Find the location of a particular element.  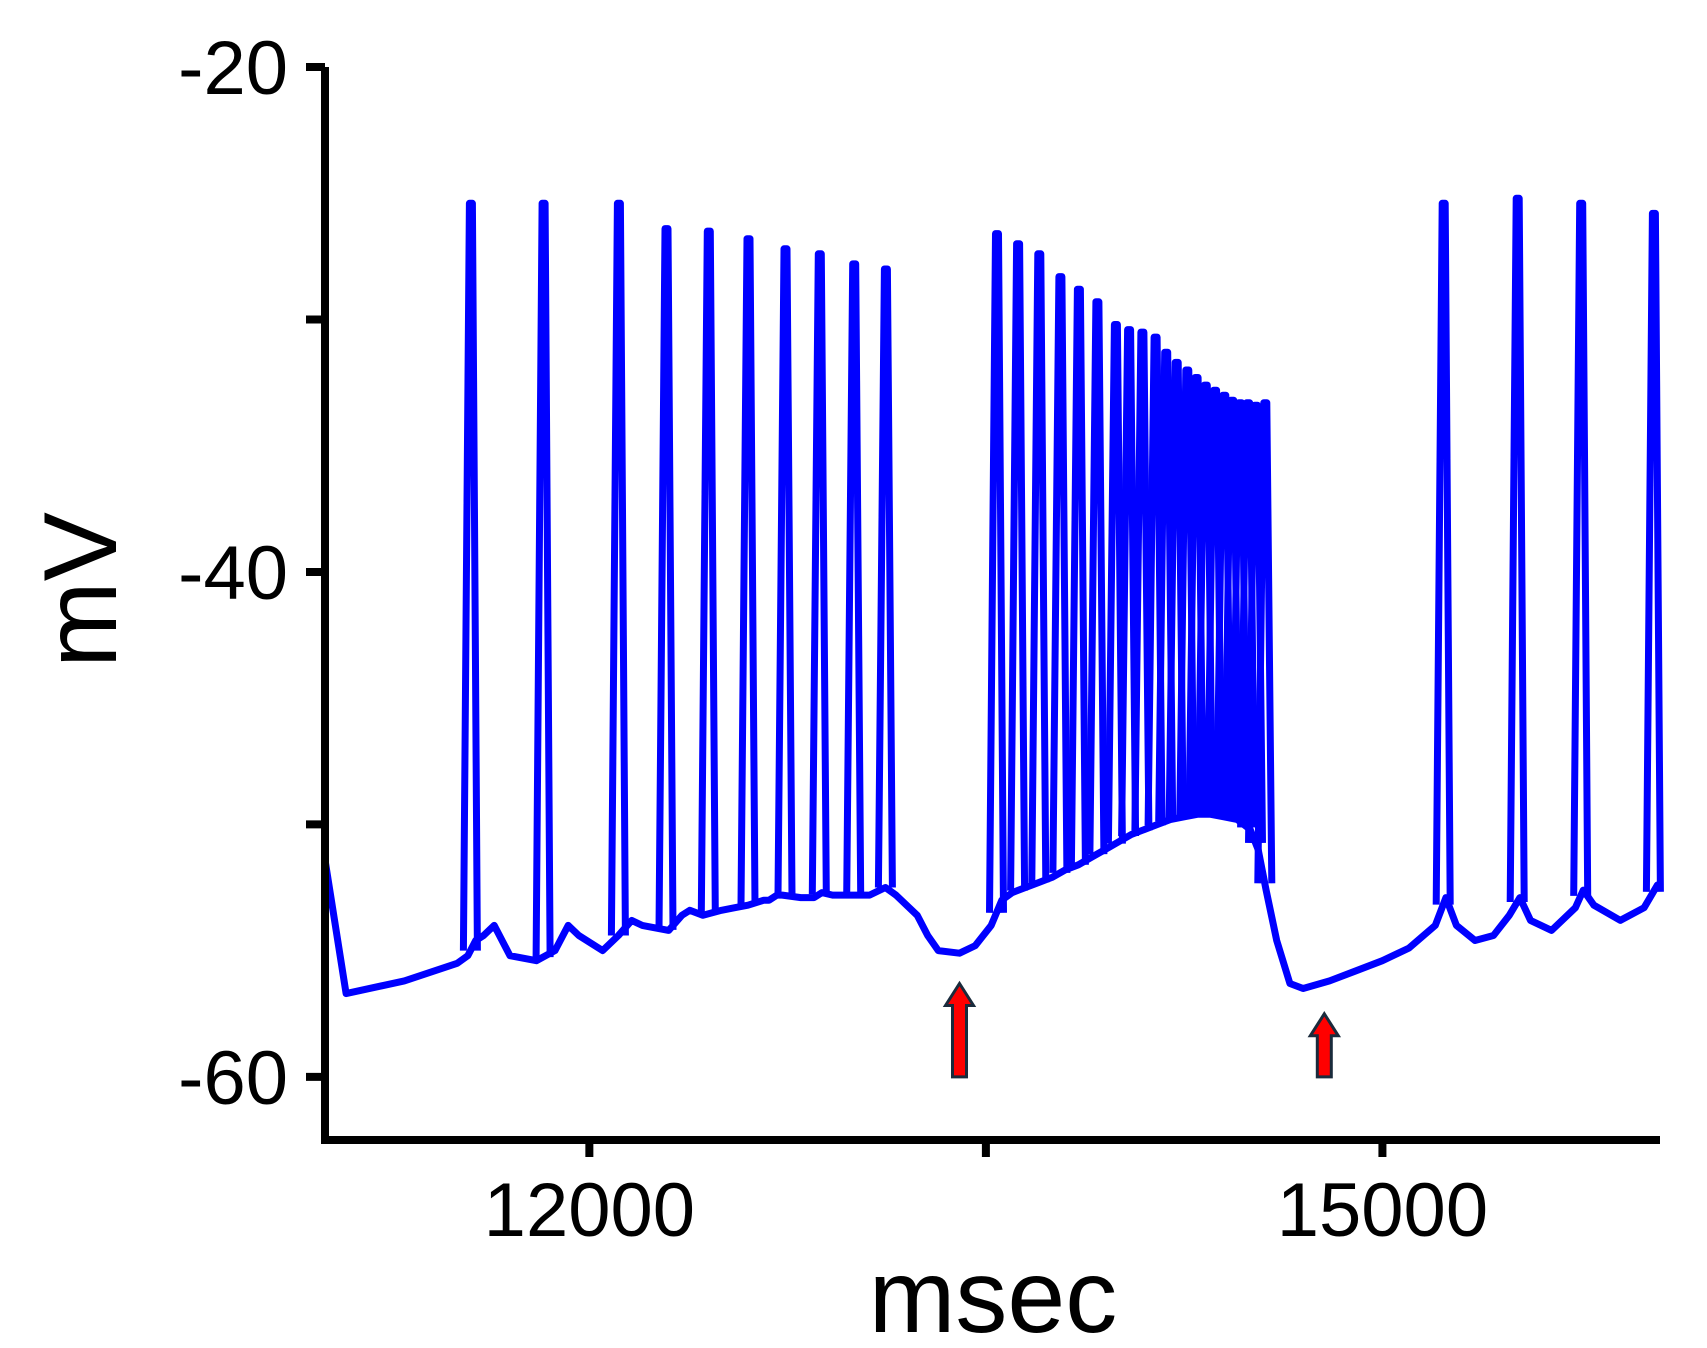

y-tick-label: -20 is located at coordinates (233, 68).